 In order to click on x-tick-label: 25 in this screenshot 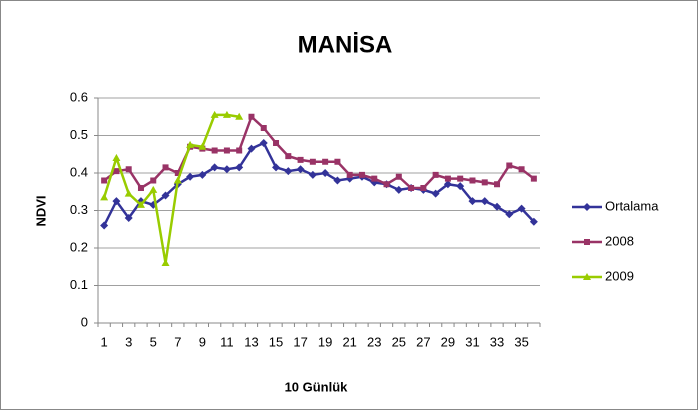, I will do `click(399, 341)`.